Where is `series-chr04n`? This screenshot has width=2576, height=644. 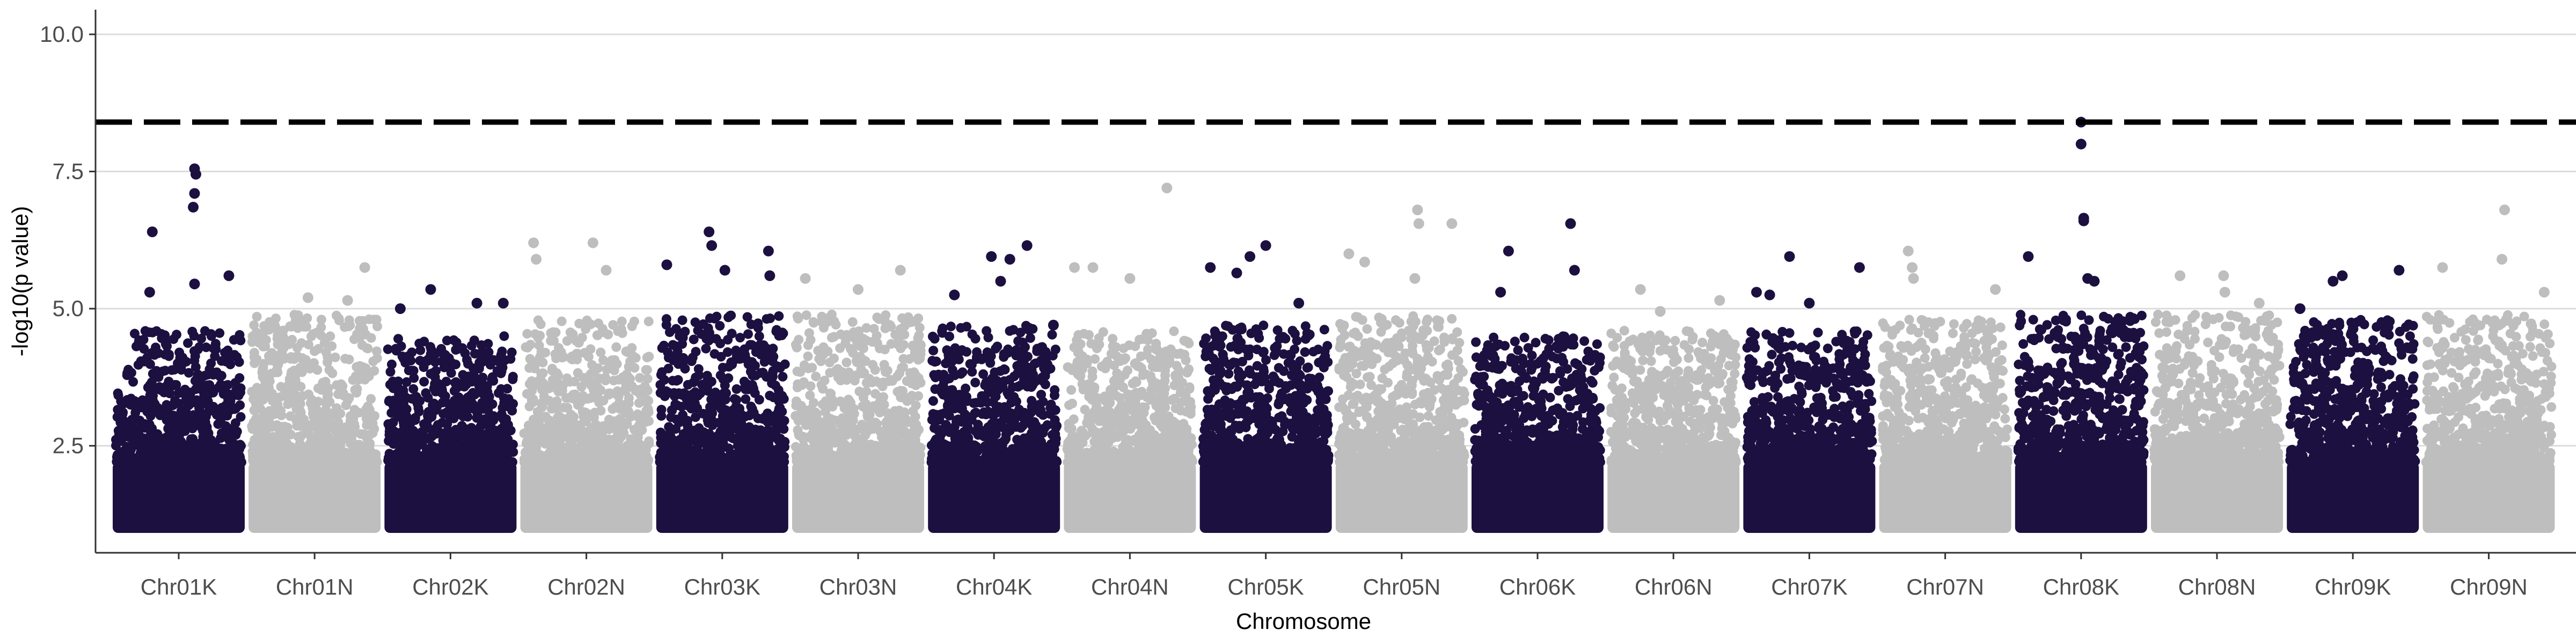 series-chr04n is located at coordinates (1130, 357).